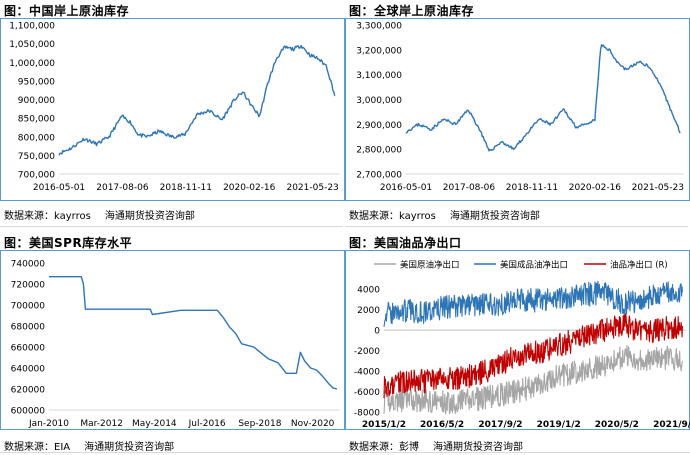 The width and height of the screenshot is (690, 455). Describe the element at coordinates (559, 425) in the screenshot. I see `x-tick-label: 2019/1/2` at that location.